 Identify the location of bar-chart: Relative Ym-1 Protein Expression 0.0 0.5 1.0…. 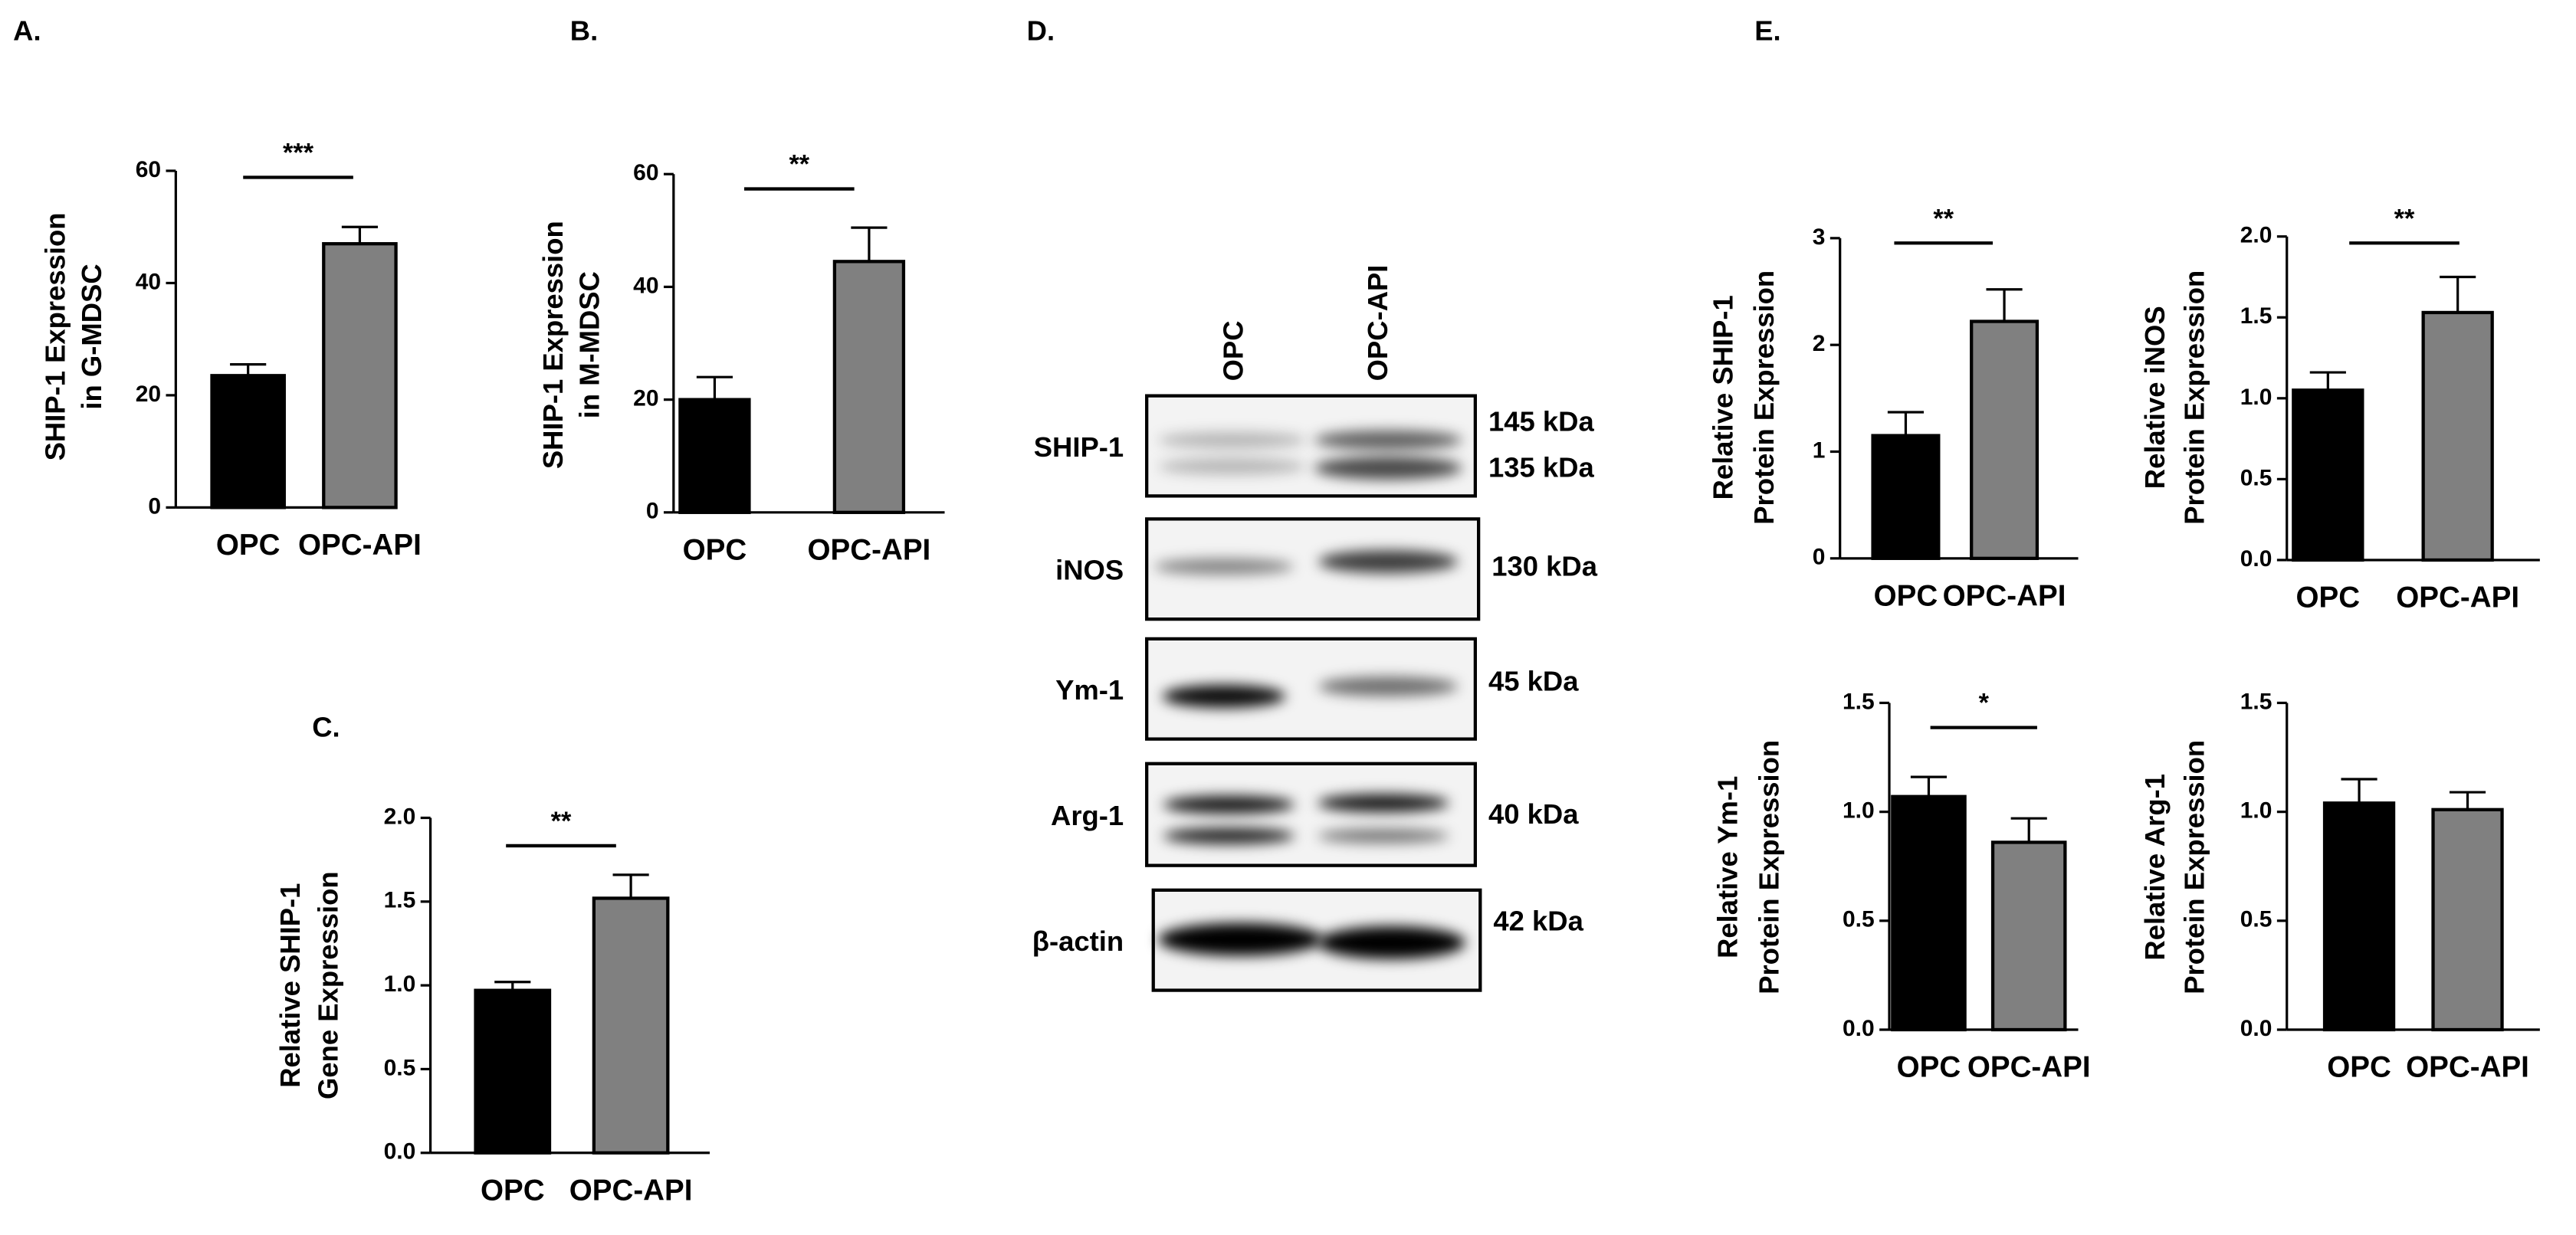
(1901, 887).